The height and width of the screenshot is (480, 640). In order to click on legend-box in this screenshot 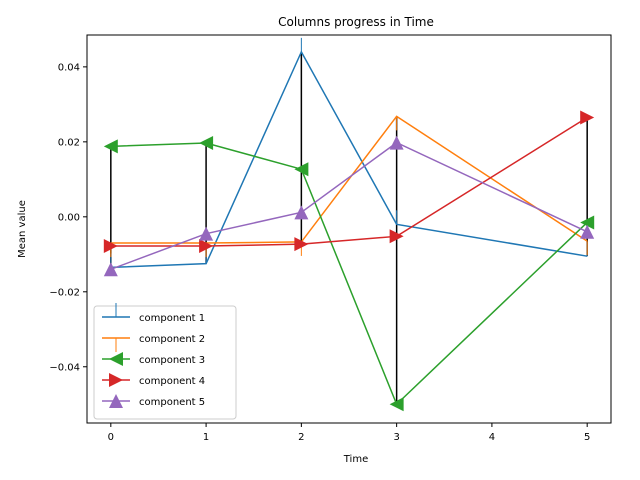, I will do `click(165, 362)`.